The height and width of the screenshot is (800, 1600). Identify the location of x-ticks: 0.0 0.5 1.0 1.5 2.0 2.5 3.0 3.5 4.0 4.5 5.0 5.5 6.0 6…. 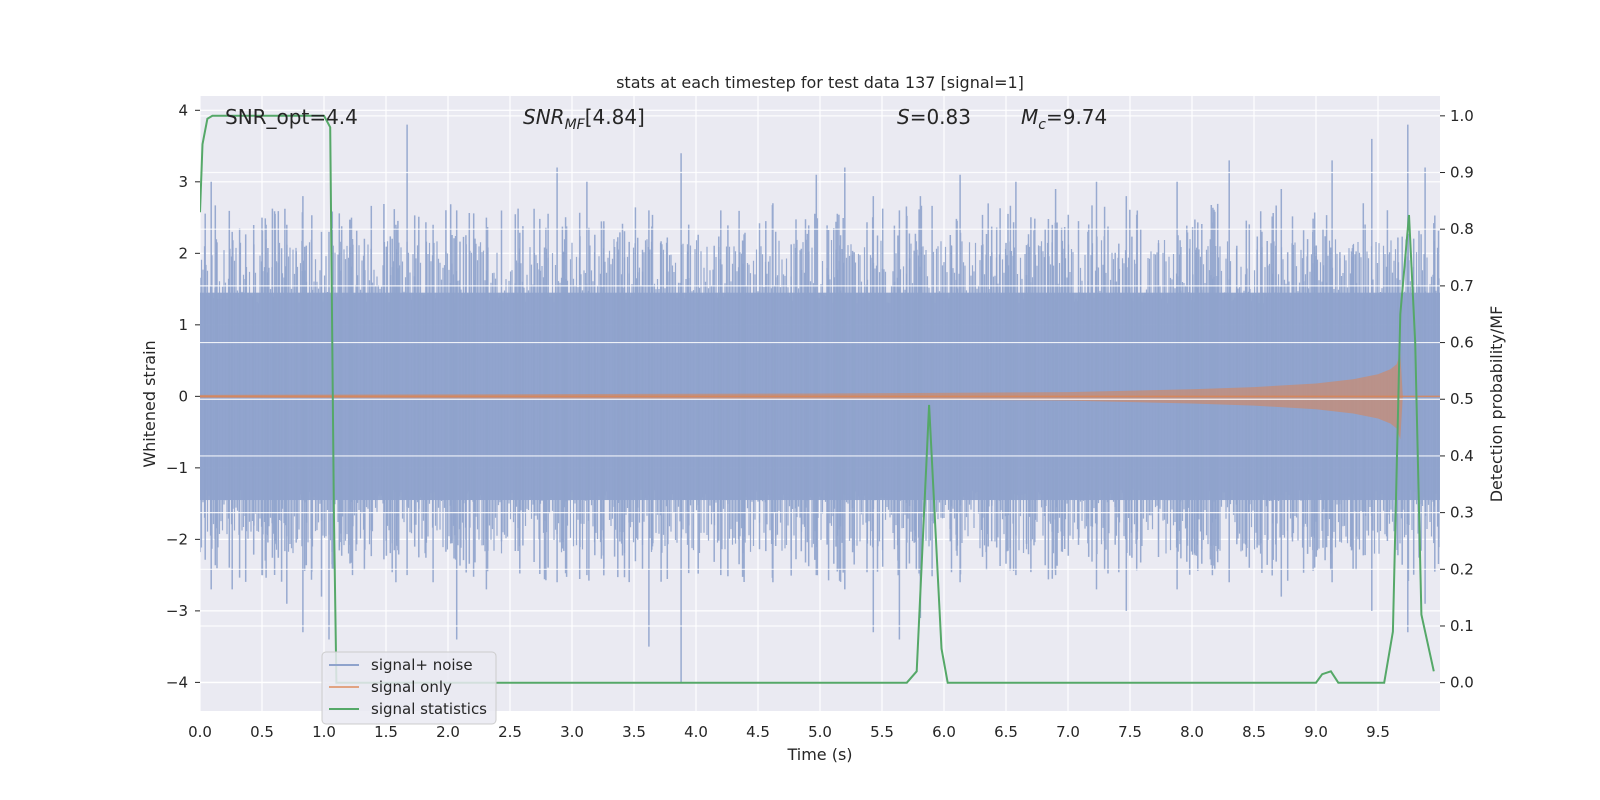
(789, 732).